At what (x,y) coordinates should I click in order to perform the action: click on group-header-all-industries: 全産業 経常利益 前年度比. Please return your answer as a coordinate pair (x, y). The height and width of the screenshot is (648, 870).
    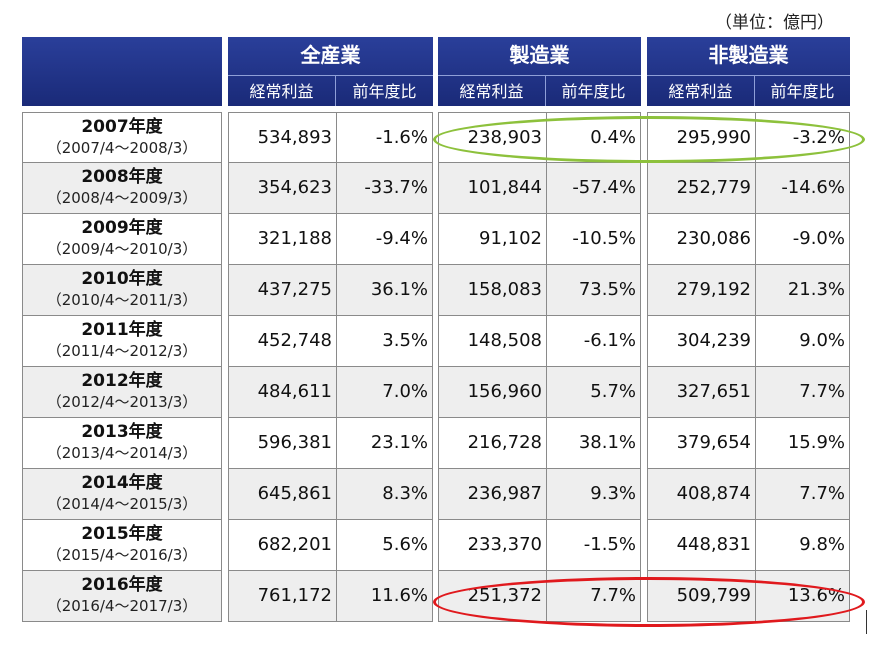
    Looking at the image, I should click on (330, 71).